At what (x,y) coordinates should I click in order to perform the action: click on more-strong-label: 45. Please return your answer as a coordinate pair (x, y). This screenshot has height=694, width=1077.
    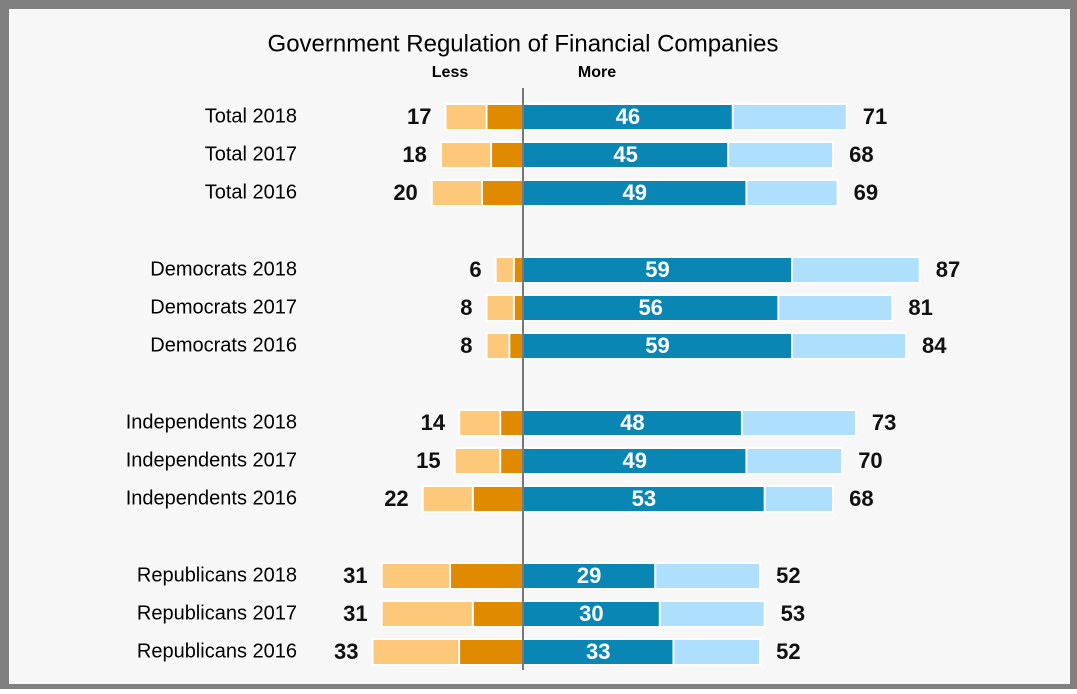
    Looking at the image, I should click on (625, 154).